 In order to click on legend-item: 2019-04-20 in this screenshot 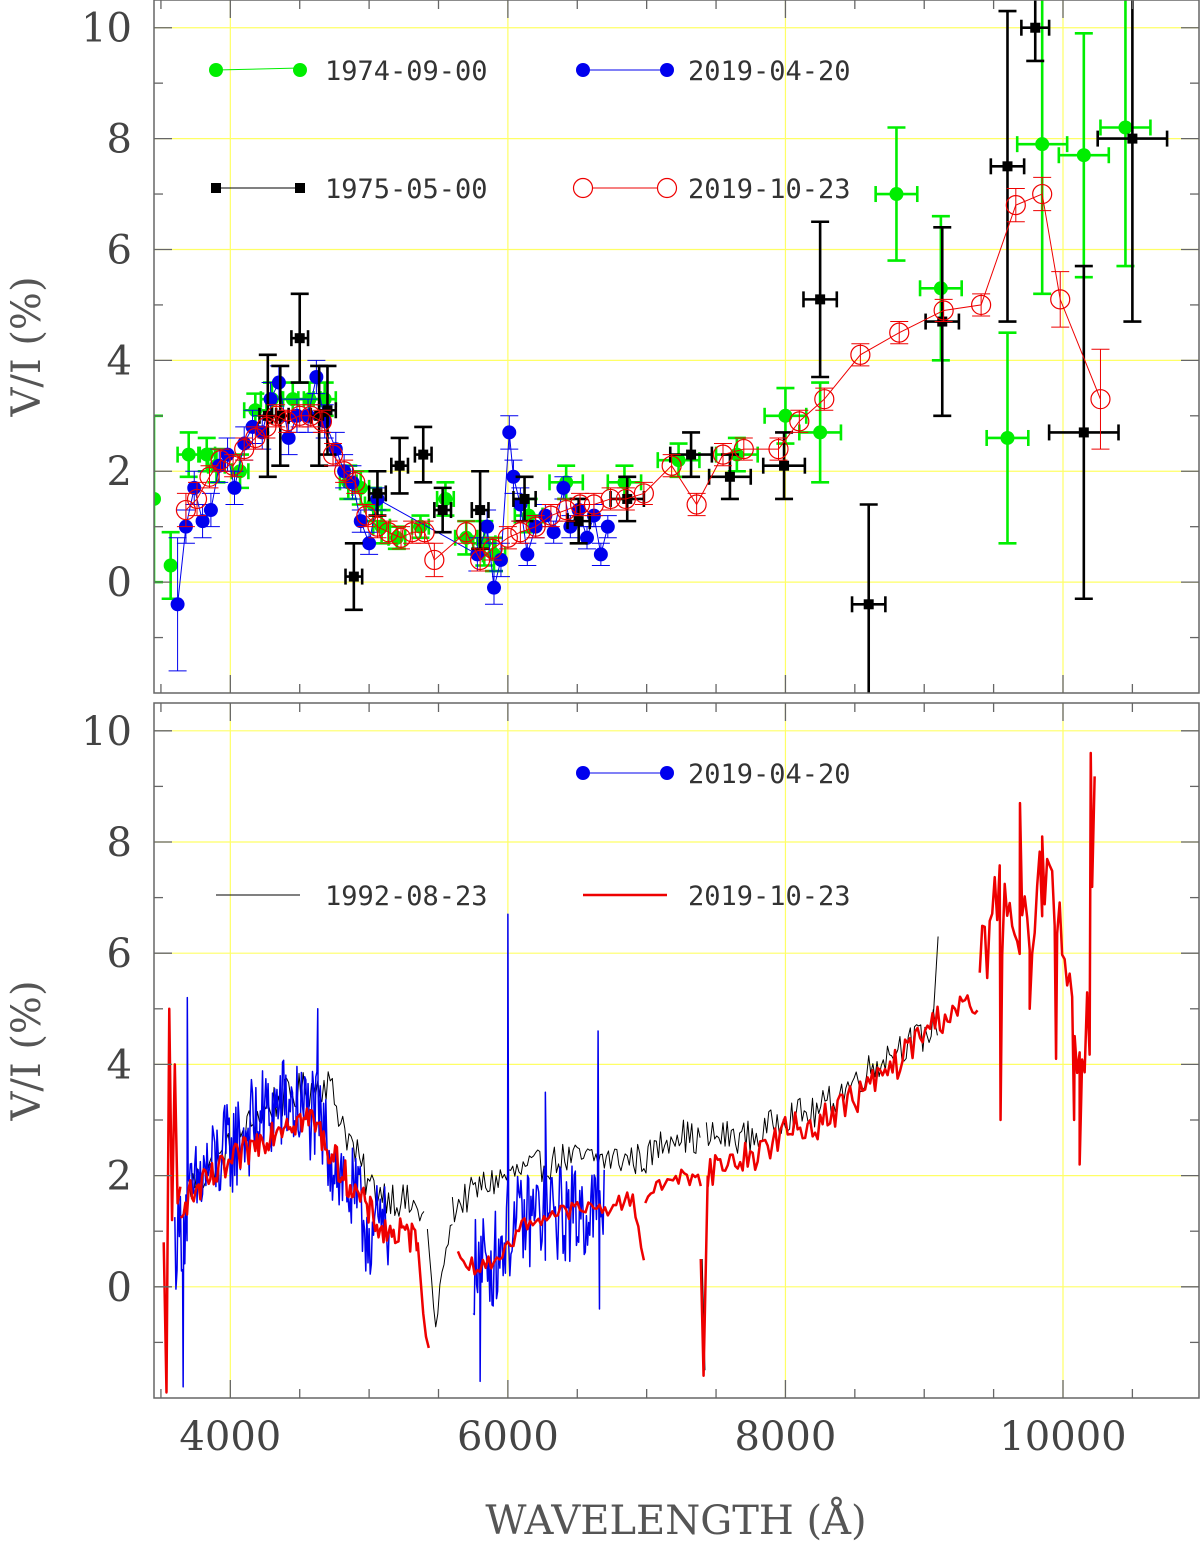, I will do `click(713, 774)`.